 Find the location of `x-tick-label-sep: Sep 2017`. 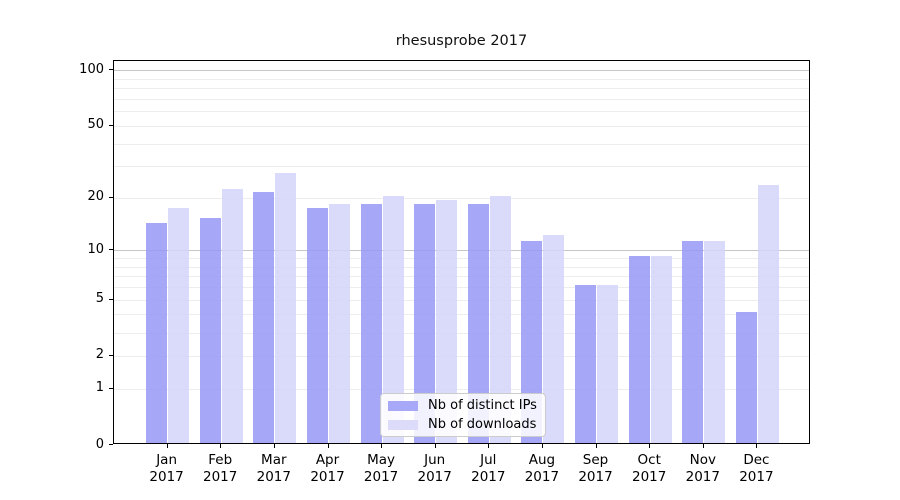

x-tick-label-sep: Sep 2017 is located at coordinates (595, 468).